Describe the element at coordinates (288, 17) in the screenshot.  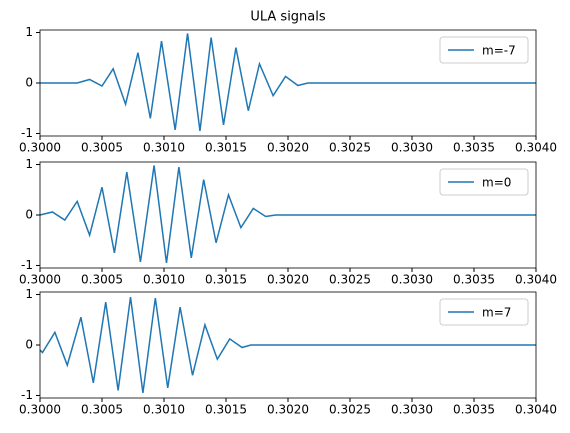
I see `chart-title: ULA signals` at that location.